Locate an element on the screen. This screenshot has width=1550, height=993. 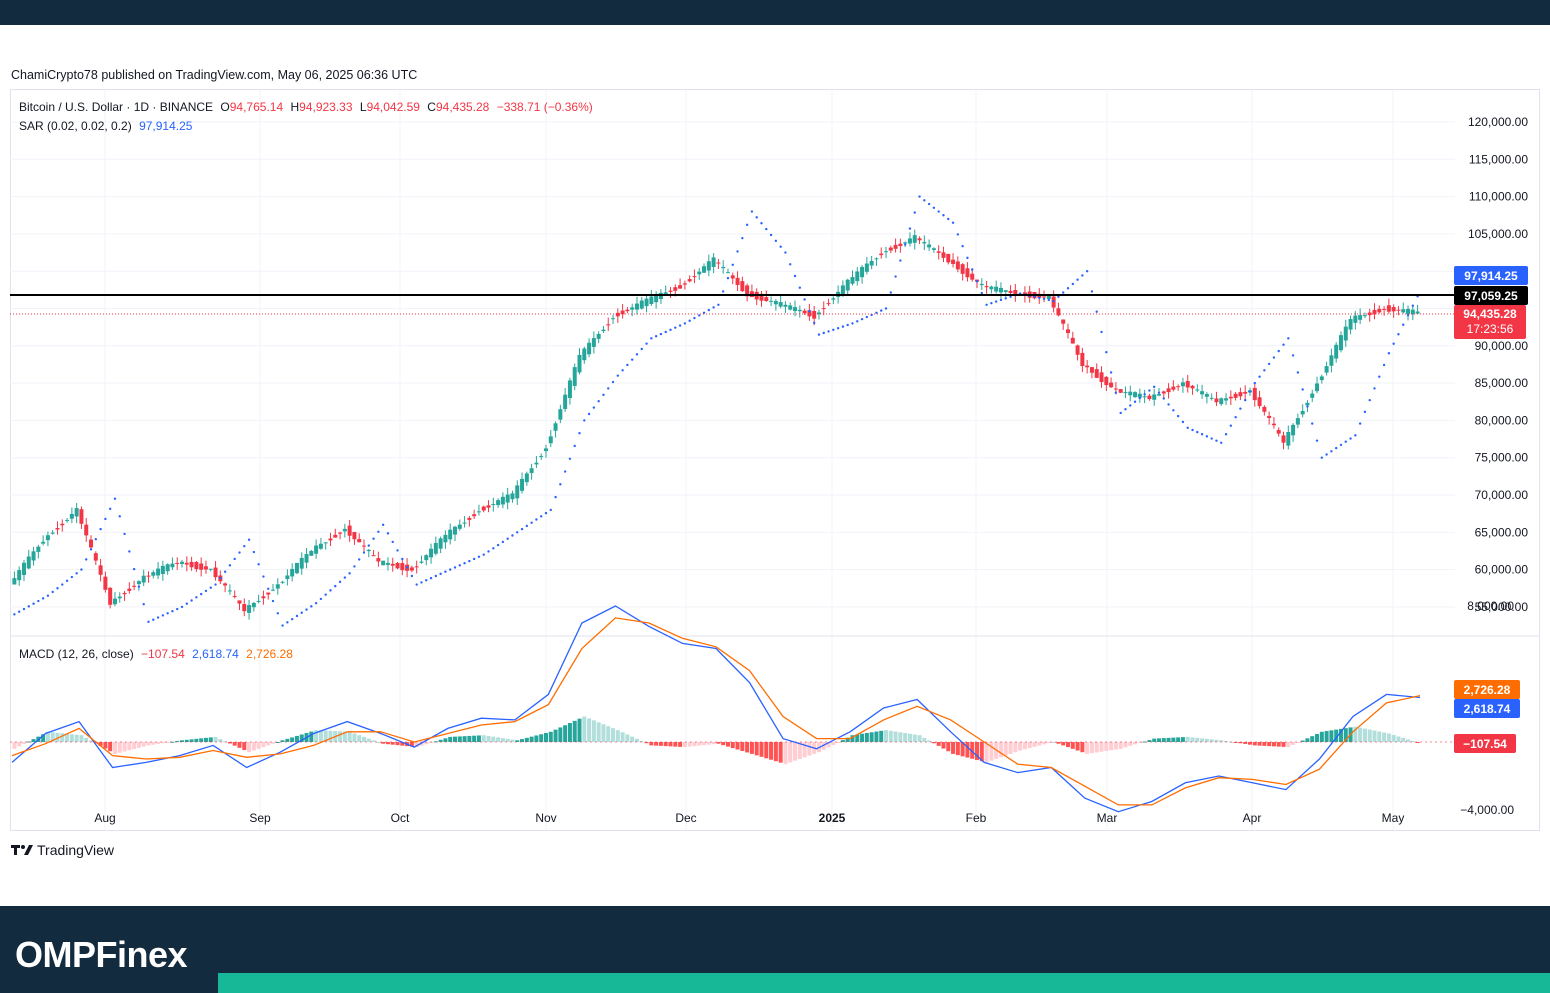
macd-line-value: 2,618.74 is located at coordinates (215, 654).